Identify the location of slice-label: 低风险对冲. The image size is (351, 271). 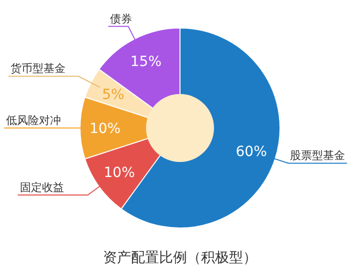
(33, 120).